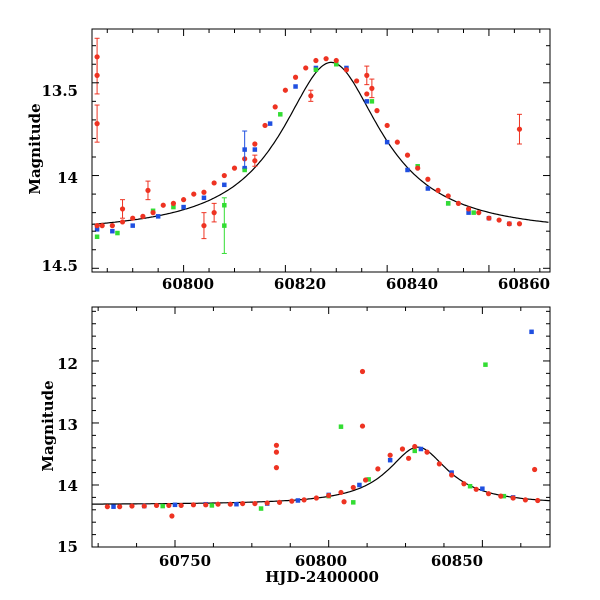 Image resolution: width=600 pixels, height=600 pixels. I want to click on bottom-y-axis-label: Magnitude, so click(48, 425).